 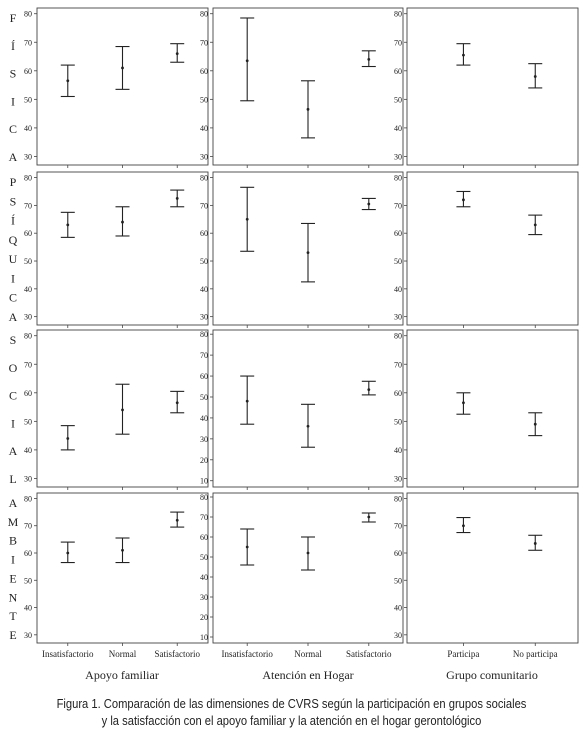 I want to click on panel-física-1: 30 40 50 60 70 80, so click(x=116, y=87).